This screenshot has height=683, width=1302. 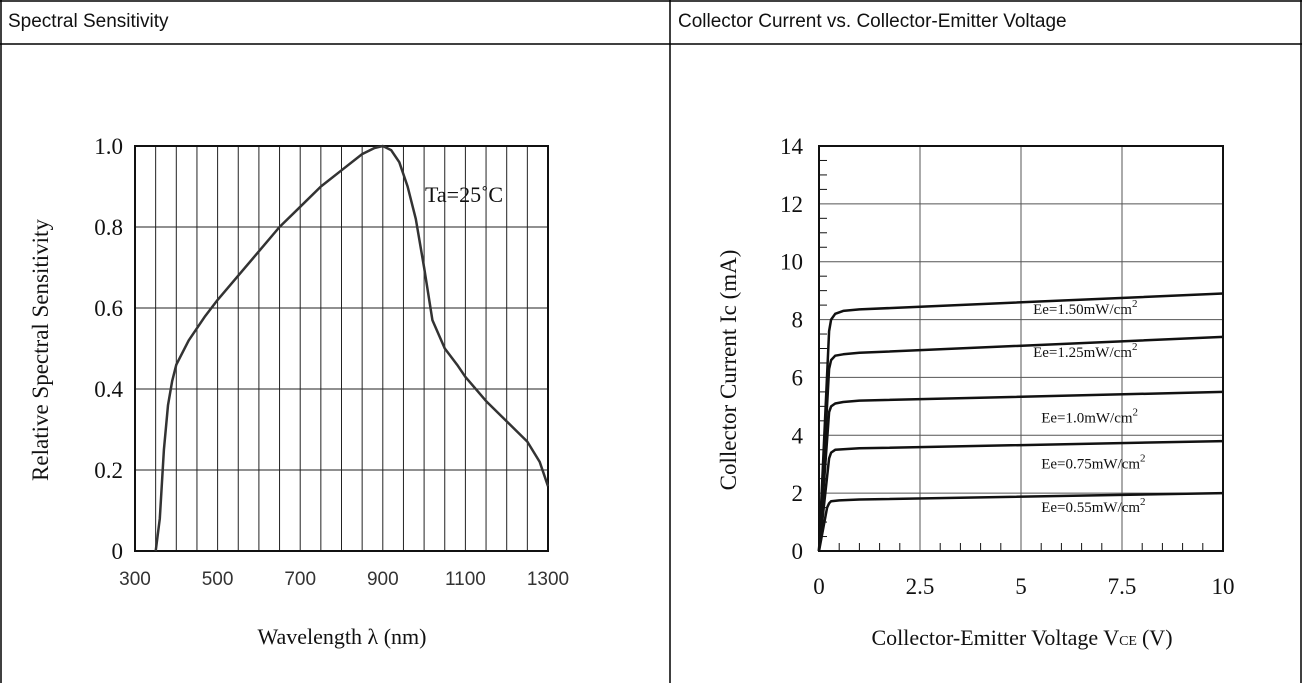 I want to click on ic-x-axis-label-main: Collector-Emitter Voltage V, so click(x=995, y=637).